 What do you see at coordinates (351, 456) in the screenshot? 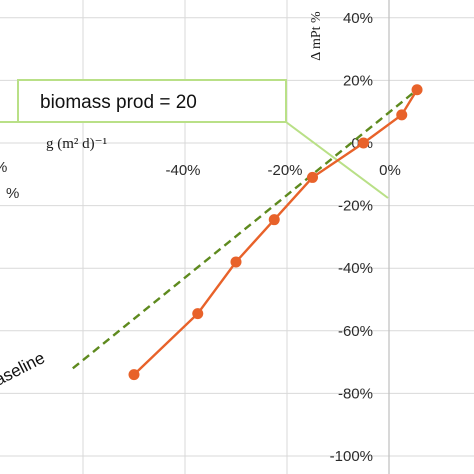
I see `y-tick-label: -100%` at bounding box center [351, 456].